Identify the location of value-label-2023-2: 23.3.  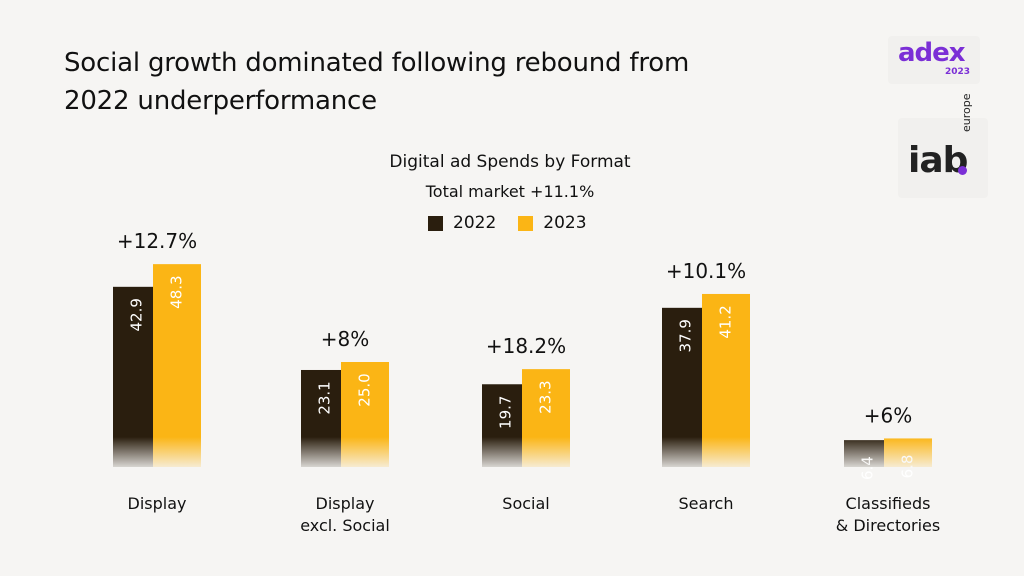
(546, 396).